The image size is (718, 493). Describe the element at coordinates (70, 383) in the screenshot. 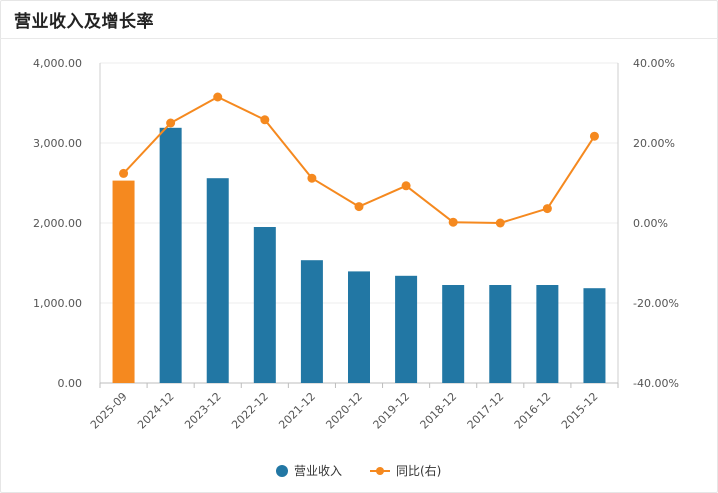

I see `left-axis-tick-label: 0.00` at that location.